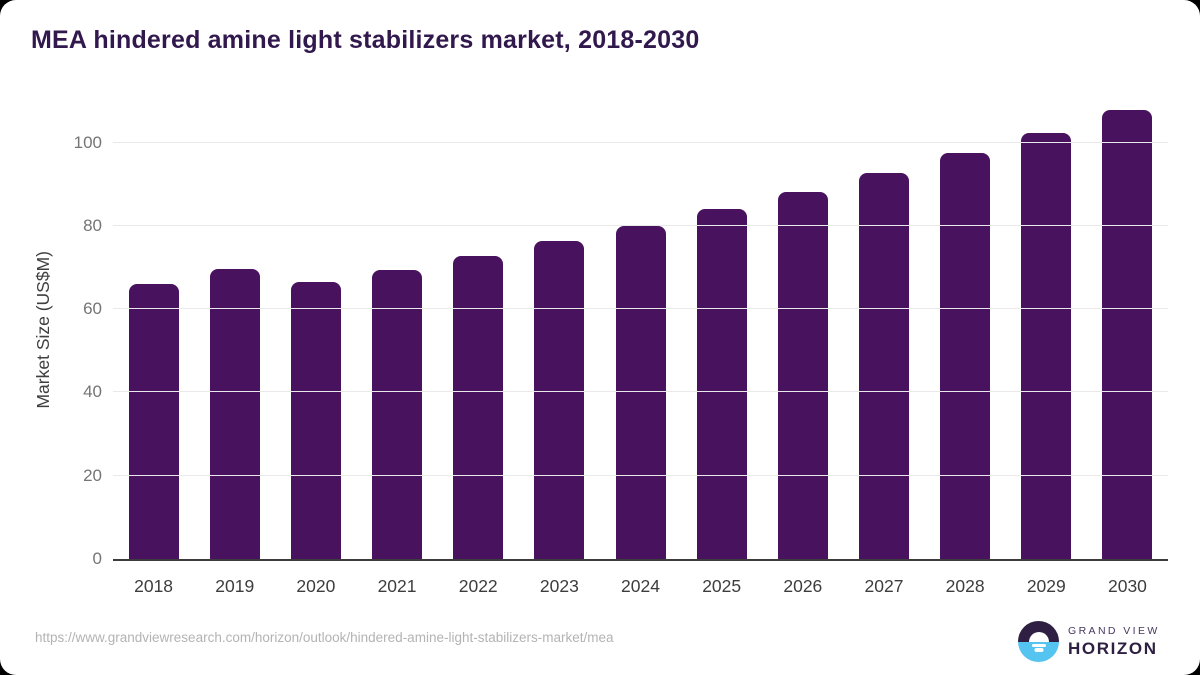 The height and width of the screenshot is (675, 1200). Describe the element at coordinates (1038, 636) in the screenshot. I see `logo-sun-shape` at that location.